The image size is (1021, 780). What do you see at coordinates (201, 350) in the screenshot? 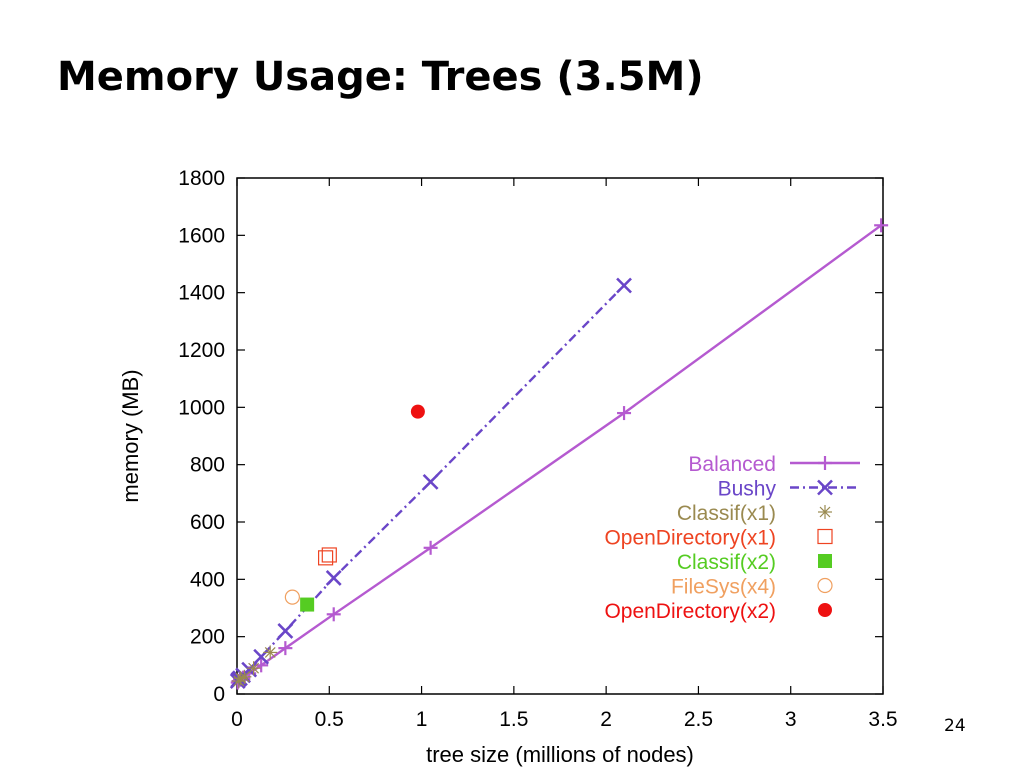
I see `y-tick-label: 1200` at bounding box center [201, 350].